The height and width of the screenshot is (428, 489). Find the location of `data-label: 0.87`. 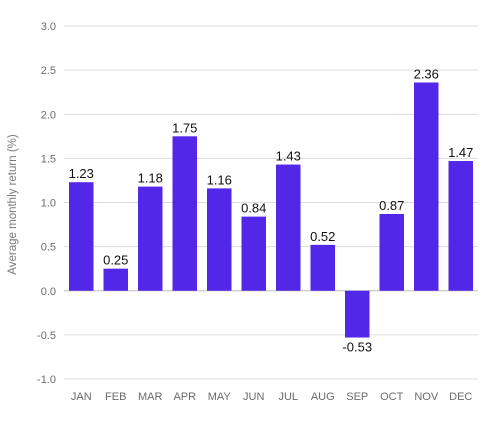

data-label: 0.87 is located at coordinates (391, 205).